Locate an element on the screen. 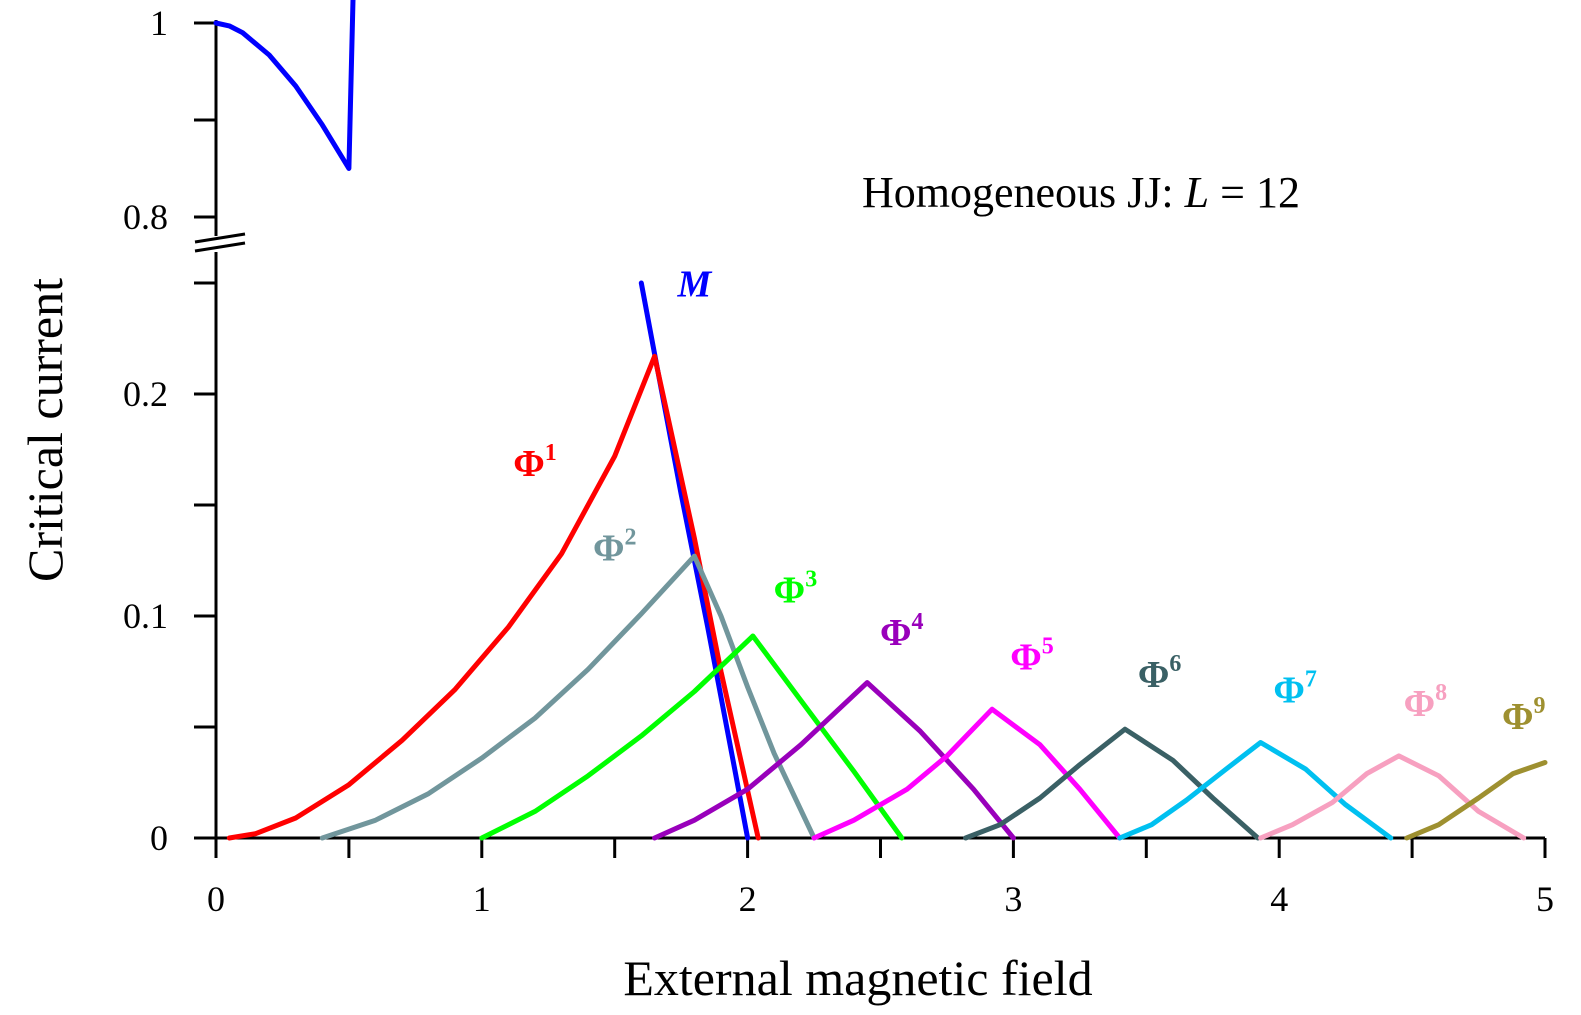  phi-1-label: Φ1 is located at coordinates (535, 462).